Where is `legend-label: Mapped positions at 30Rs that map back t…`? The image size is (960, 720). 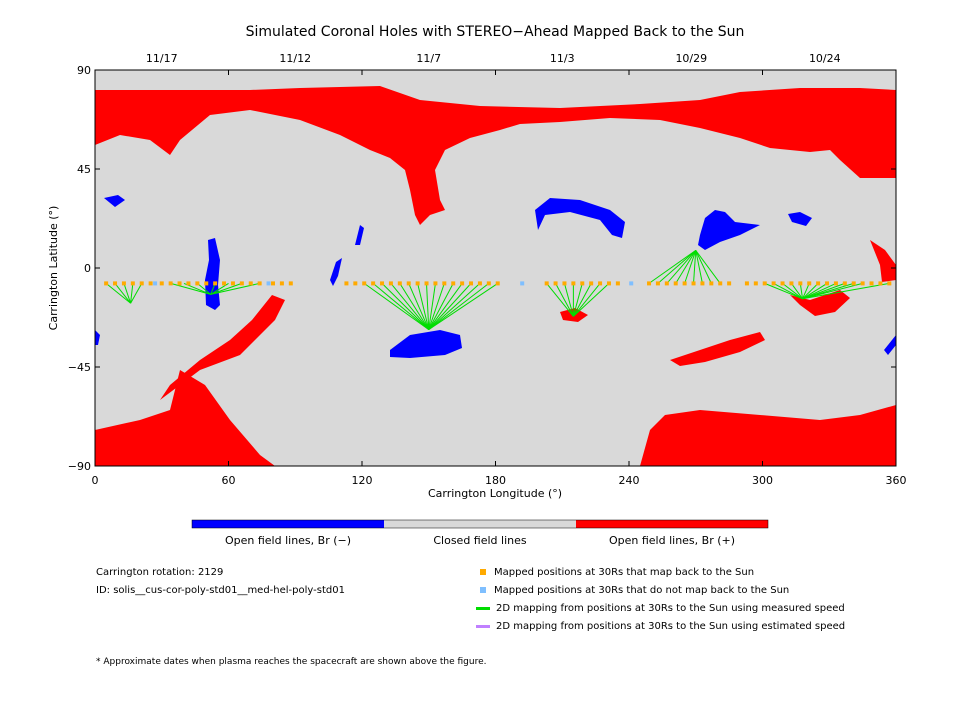
legend-label: Mapped positions at 30Rs that map back t… is located at coordinates (624, 572).